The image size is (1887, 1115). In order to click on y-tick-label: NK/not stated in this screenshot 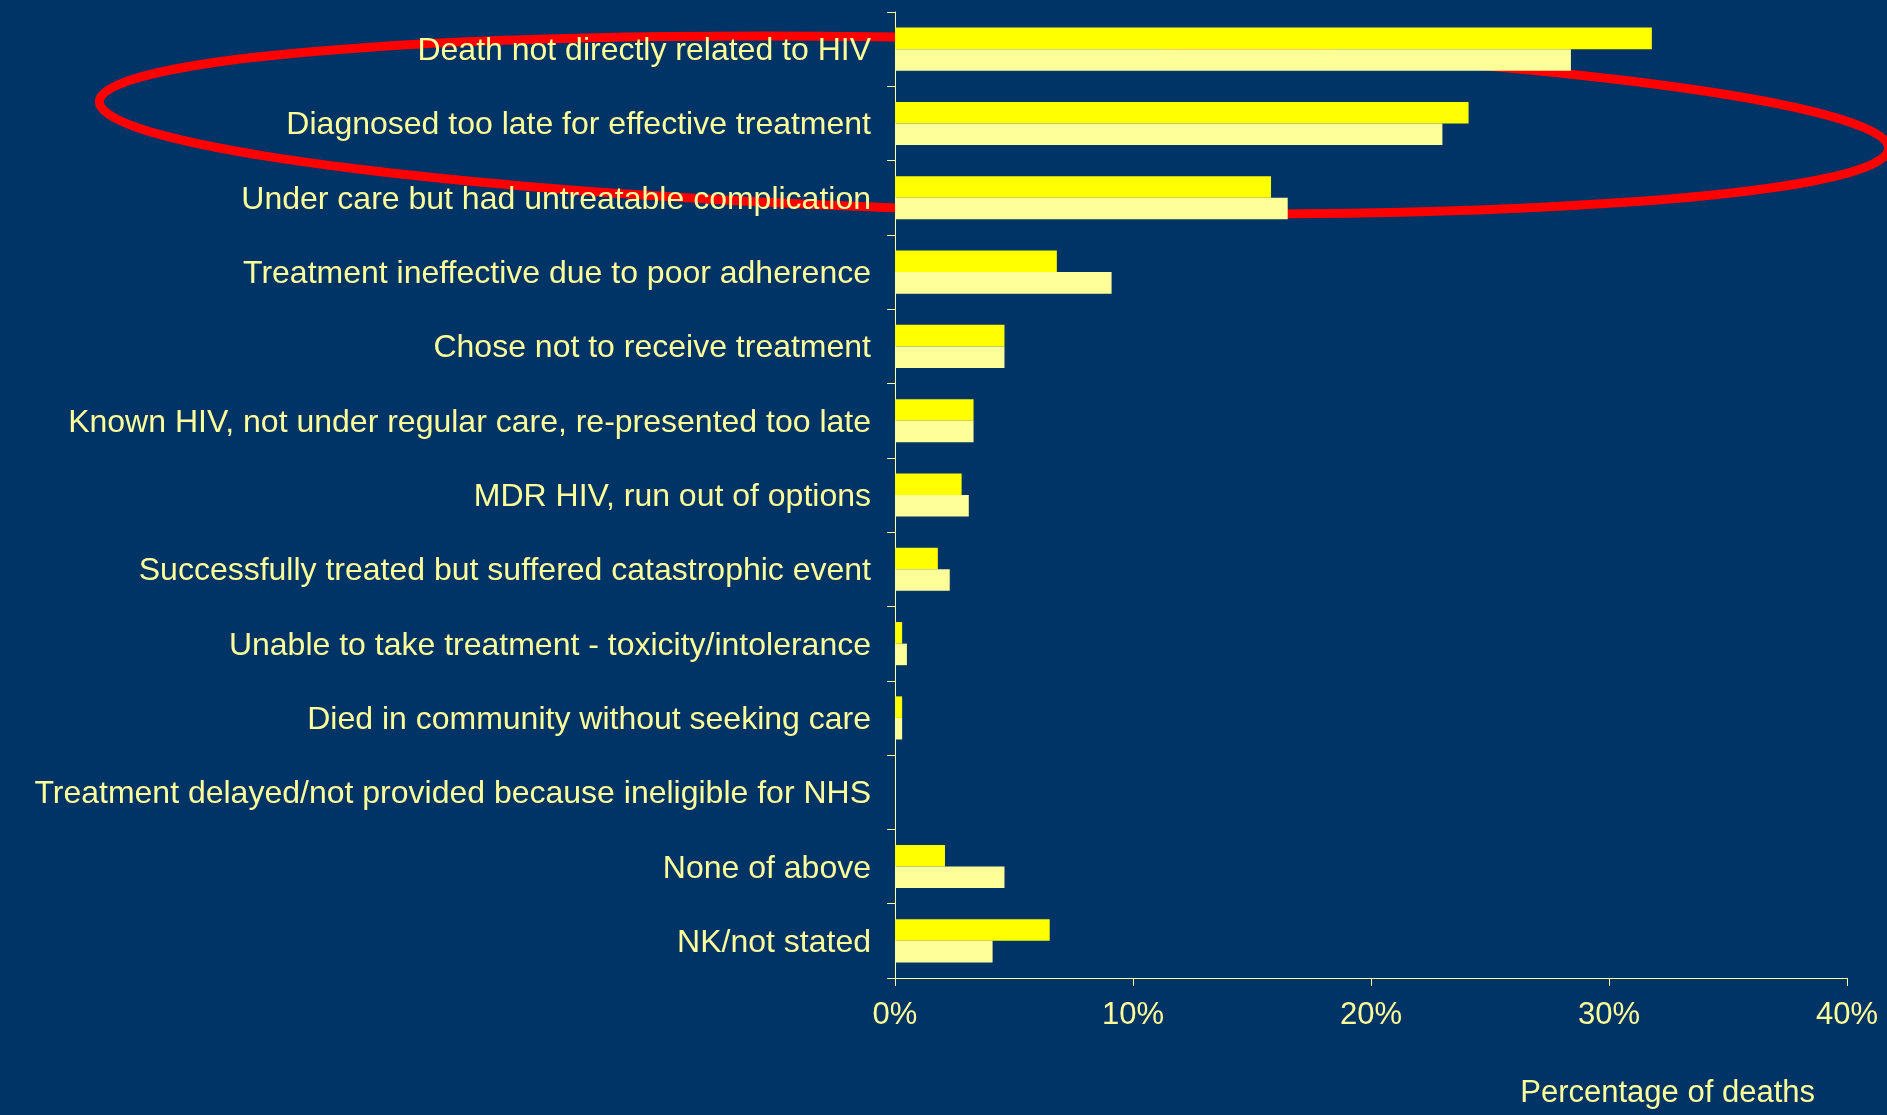, I will do `click(774, 940)`.